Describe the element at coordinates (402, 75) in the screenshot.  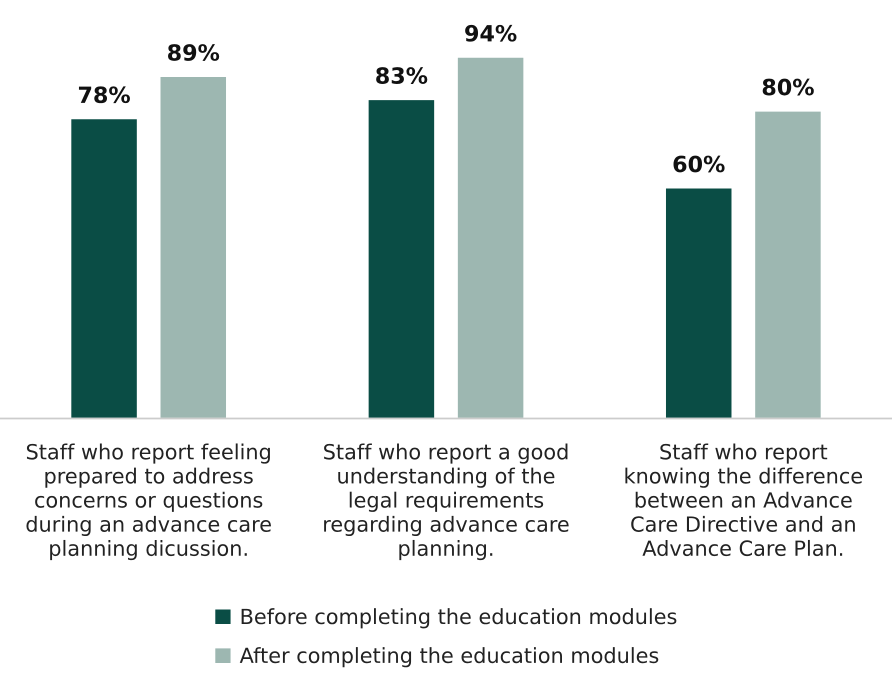
I see `data-label: 83%` at that location.